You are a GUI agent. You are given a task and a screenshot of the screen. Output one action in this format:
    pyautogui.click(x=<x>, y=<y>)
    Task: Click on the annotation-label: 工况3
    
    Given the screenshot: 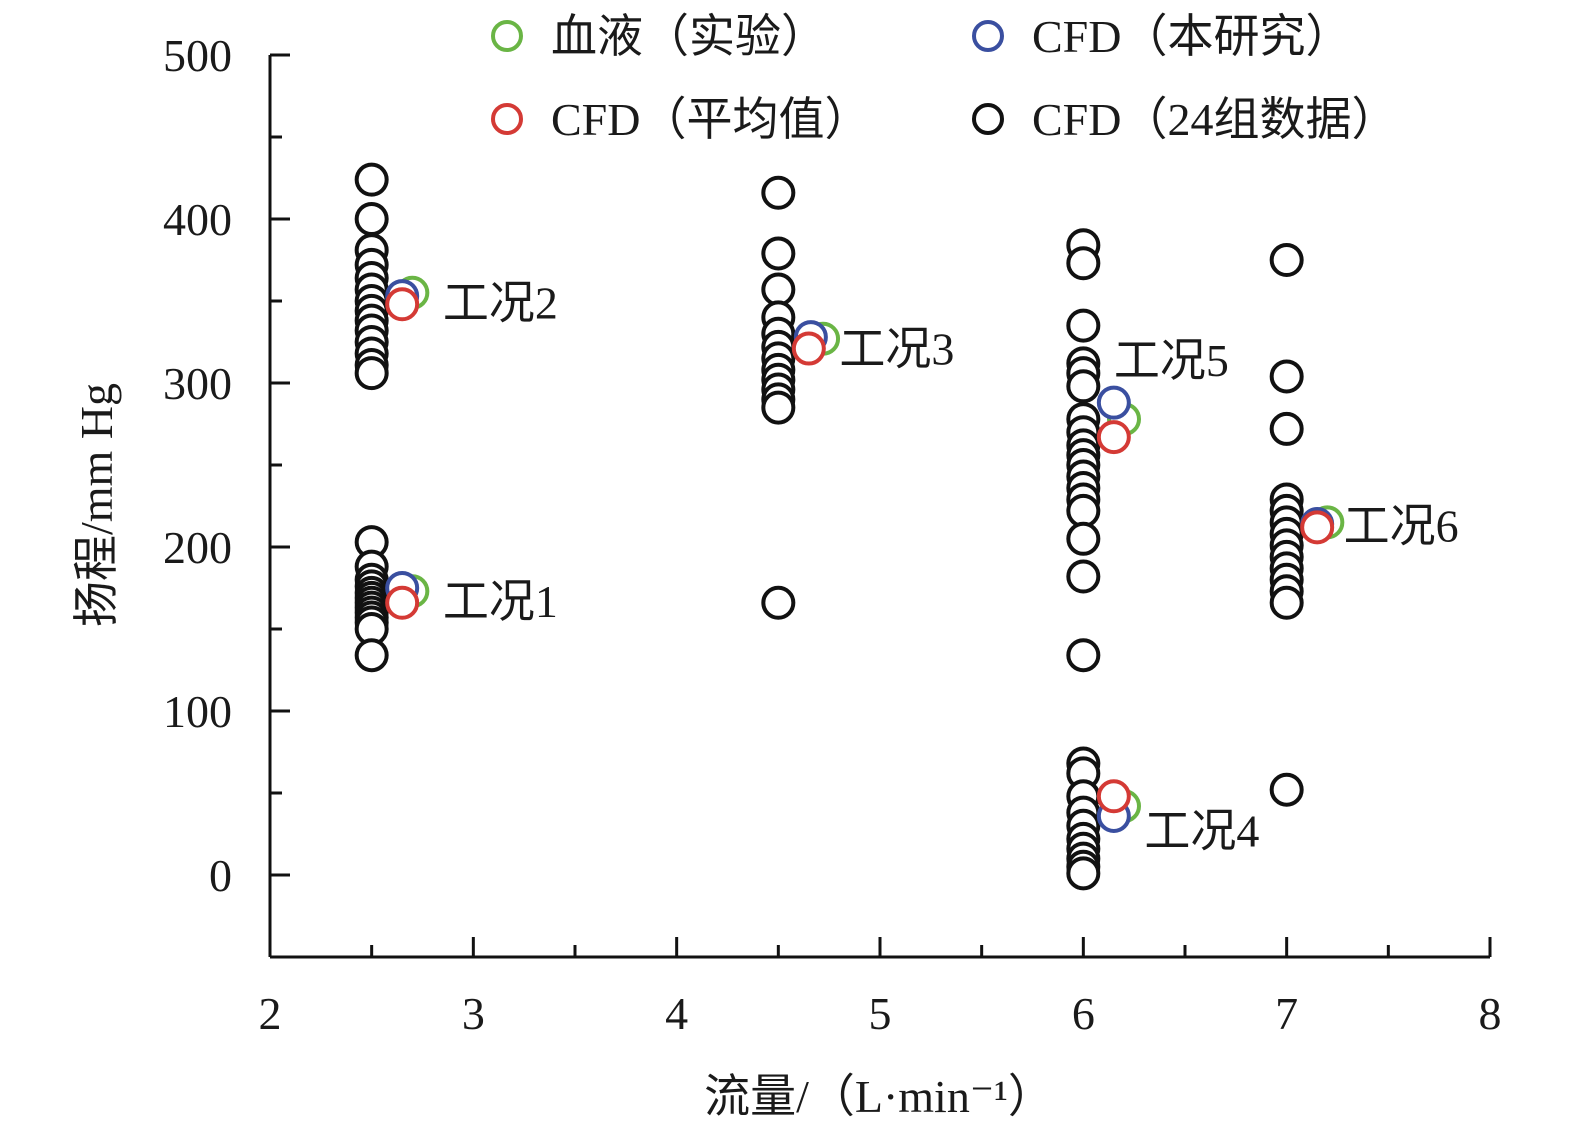 What is the action you would take?
    pyautogui.click(x=896, y=349)
    